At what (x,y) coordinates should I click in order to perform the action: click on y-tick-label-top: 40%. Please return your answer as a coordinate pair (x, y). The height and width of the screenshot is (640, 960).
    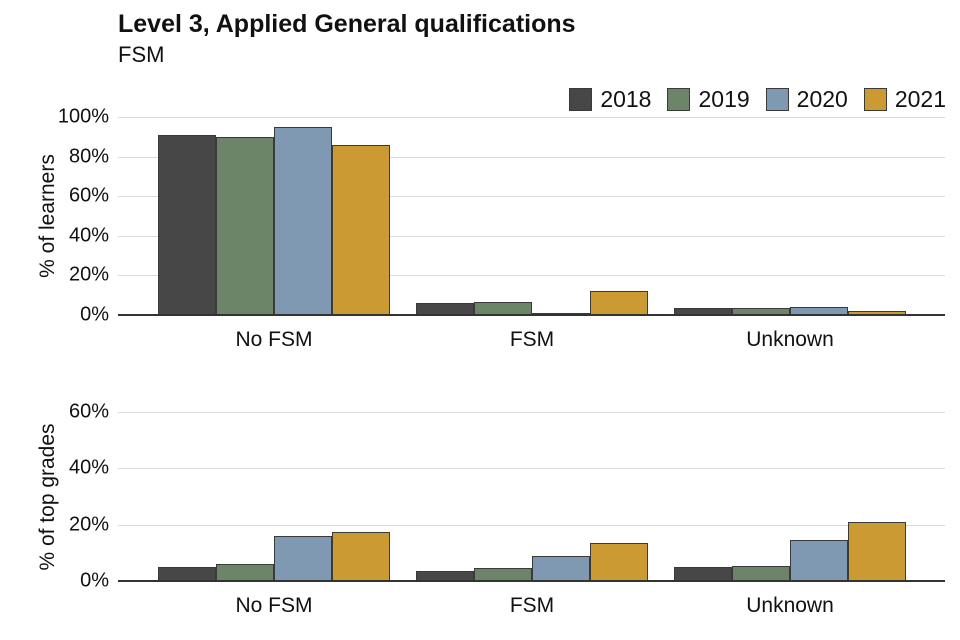
    Looking at the image, I should click on (88, 235).